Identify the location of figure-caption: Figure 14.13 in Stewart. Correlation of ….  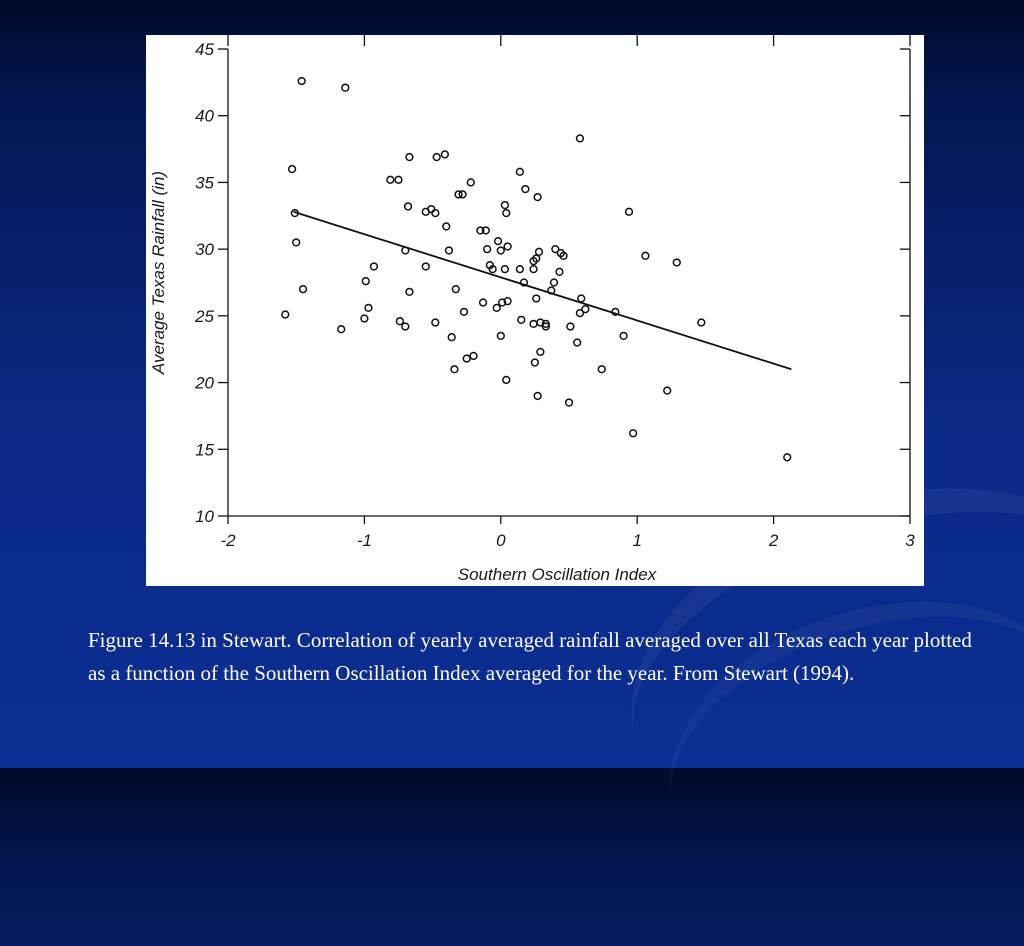
(530, 656).